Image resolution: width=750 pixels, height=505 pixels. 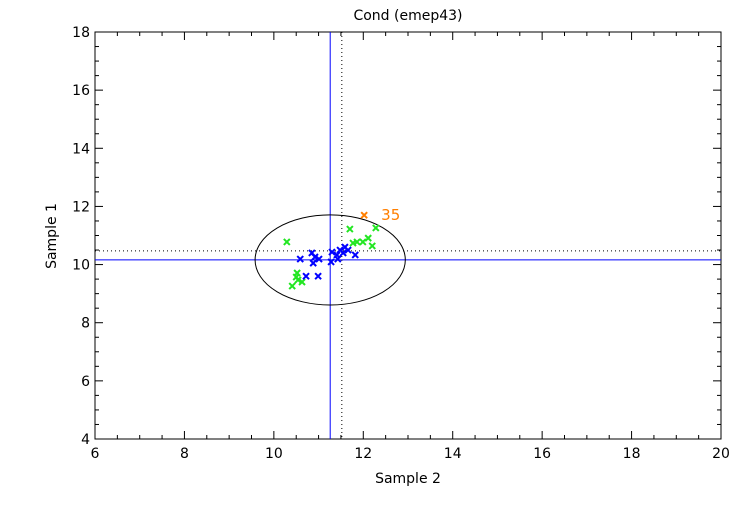 I want to click on x-tick-label: 10, so click(x=274, y=454).